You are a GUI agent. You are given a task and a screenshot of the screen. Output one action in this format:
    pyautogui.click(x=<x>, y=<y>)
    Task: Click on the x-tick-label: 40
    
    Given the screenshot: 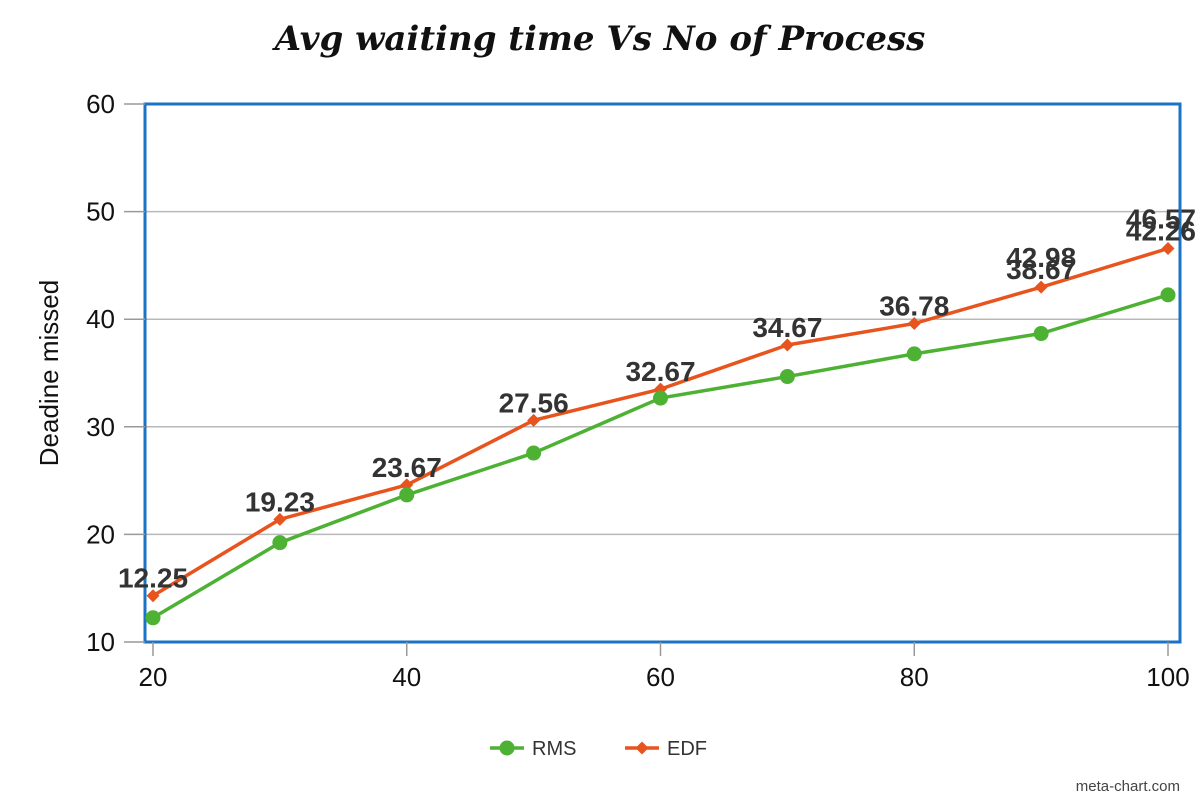 What is the action you would take?
    pyautogui.click(x=406, y=677)
    